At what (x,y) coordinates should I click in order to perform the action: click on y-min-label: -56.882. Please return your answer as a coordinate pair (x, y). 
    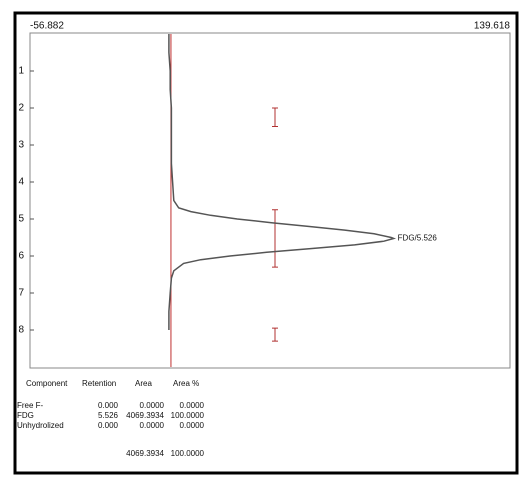
    Looking at the image, I should click on (47, 26).